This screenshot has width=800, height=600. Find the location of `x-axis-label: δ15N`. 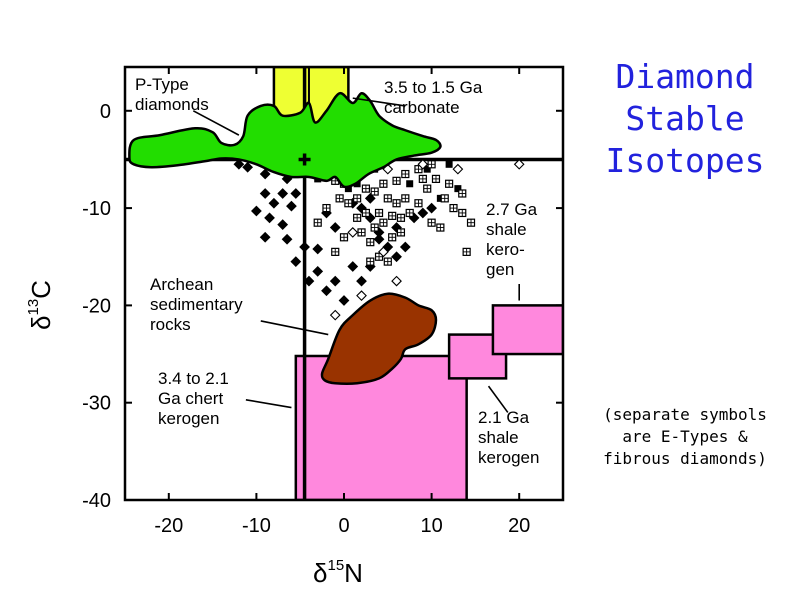

x-axis-label: δ15N is located at coordinates (338, 572).